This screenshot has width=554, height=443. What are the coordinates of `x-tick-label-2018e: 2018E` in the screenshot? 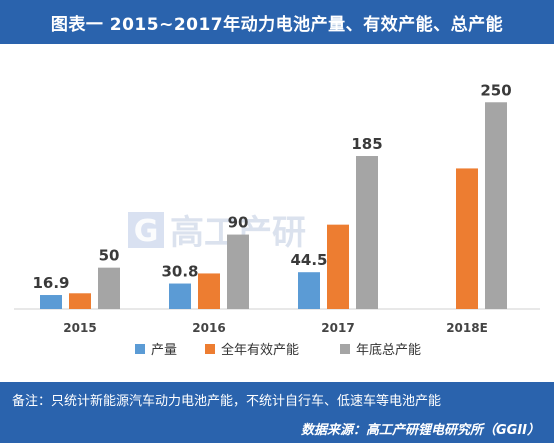 It's located at (467, 328).